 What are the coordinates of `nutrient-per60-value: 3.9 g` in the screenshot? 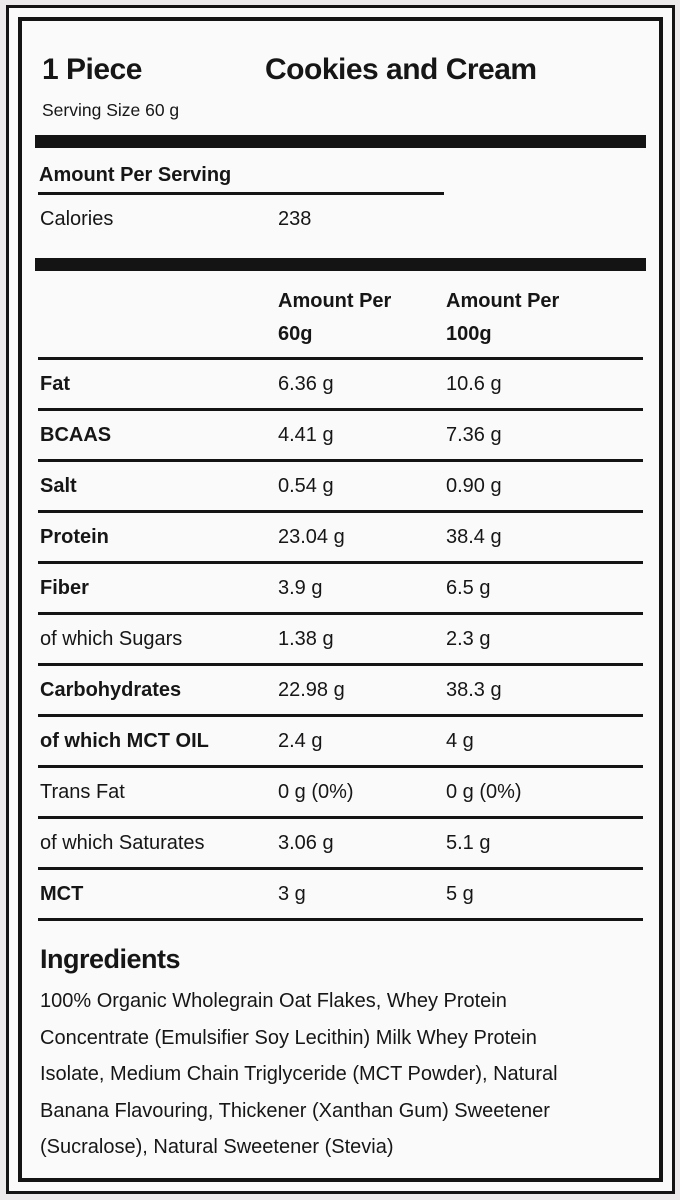 It's located at (300, 588).